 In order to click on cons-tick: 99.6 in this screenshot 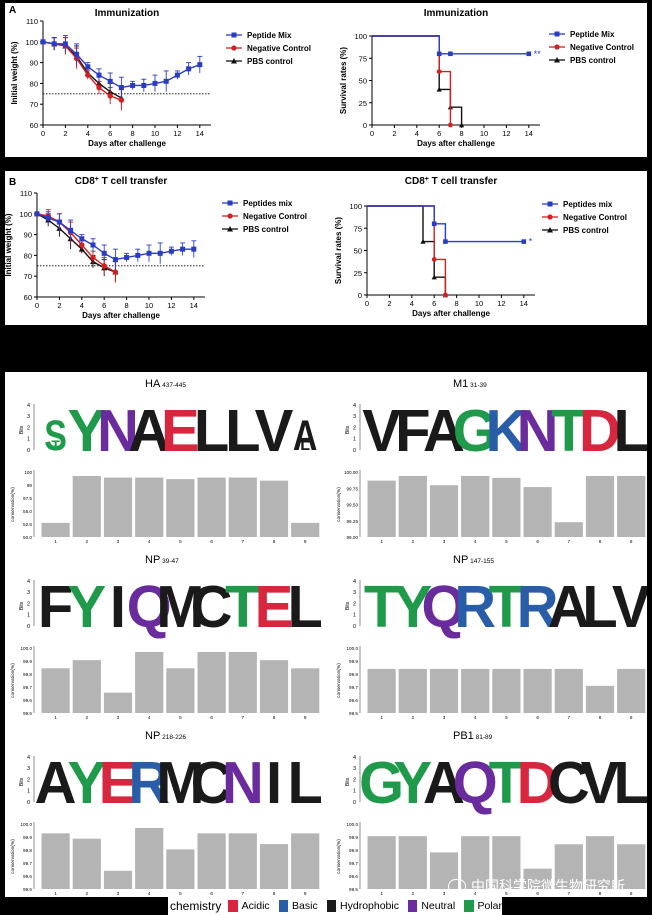, I will do `click(353, 876)`.